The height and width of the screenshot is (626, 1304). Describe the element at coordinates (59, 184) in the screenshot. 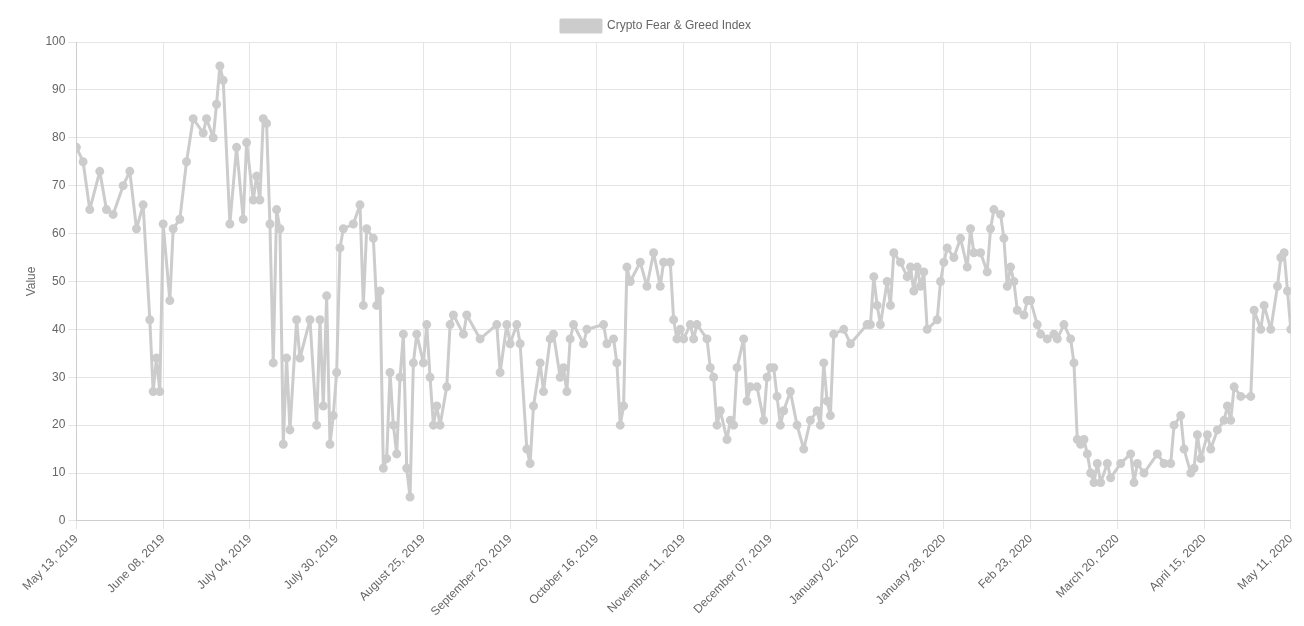

I see `y-tick-label: 70` at that location.